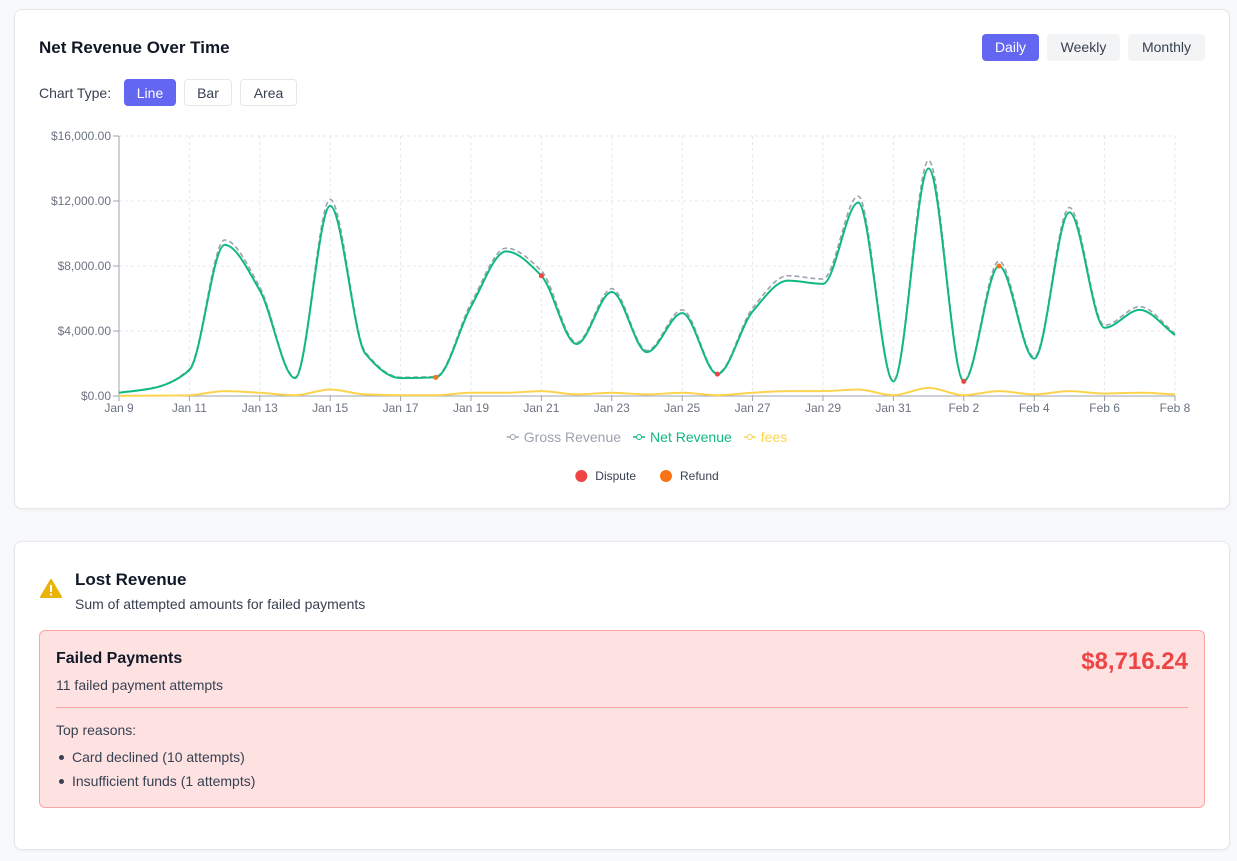  Describe the element at coordinates (208, 92) in the screenshot. I see `chart-type-button: Bar` at that location.